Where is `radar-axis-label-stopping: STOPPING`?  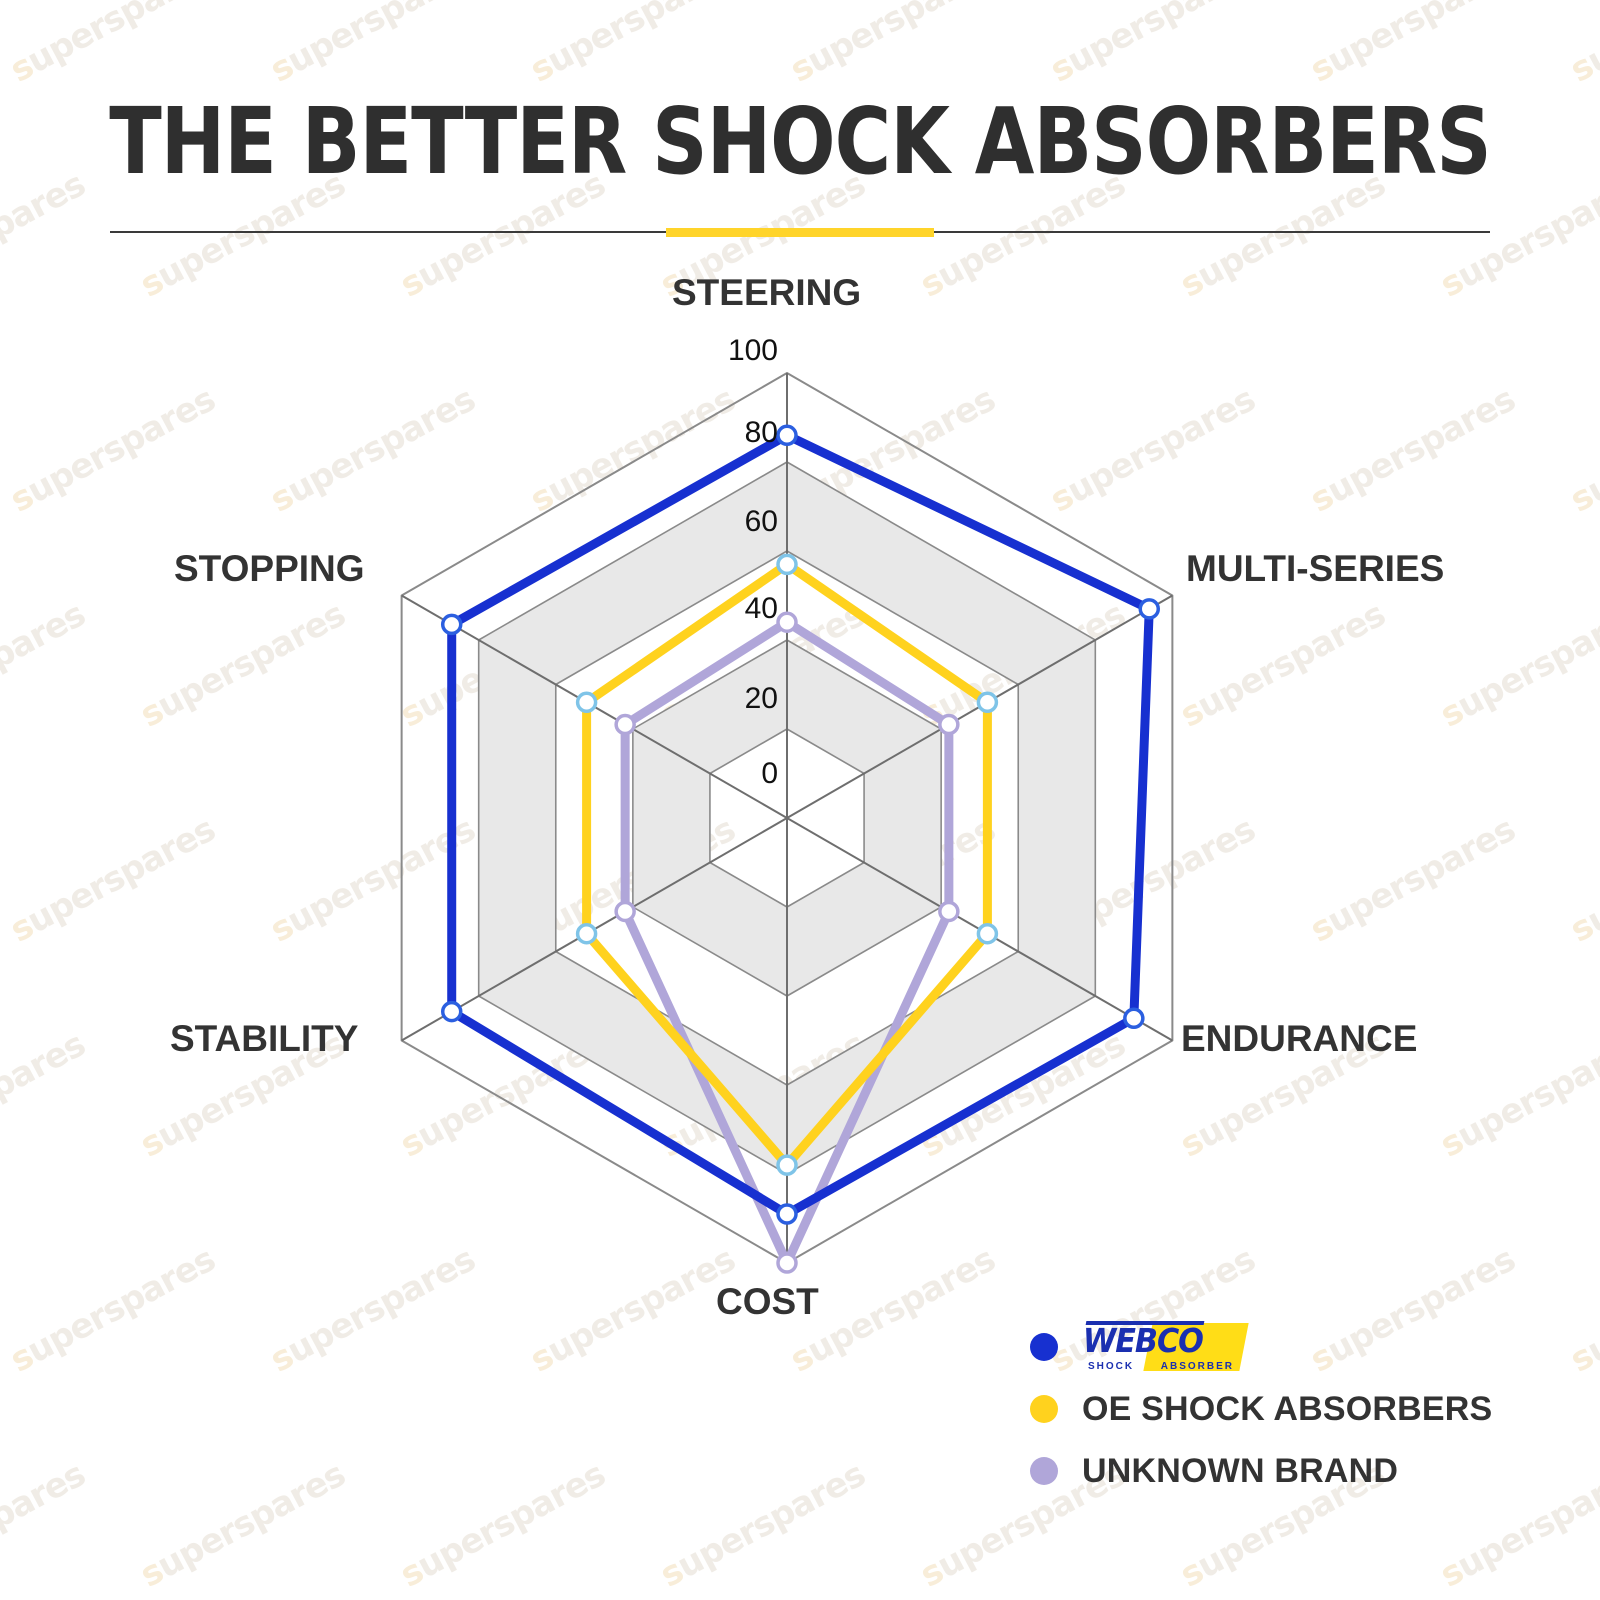 radar-axis-label-stopping: STOPPING is located at coordinates (269, 568).